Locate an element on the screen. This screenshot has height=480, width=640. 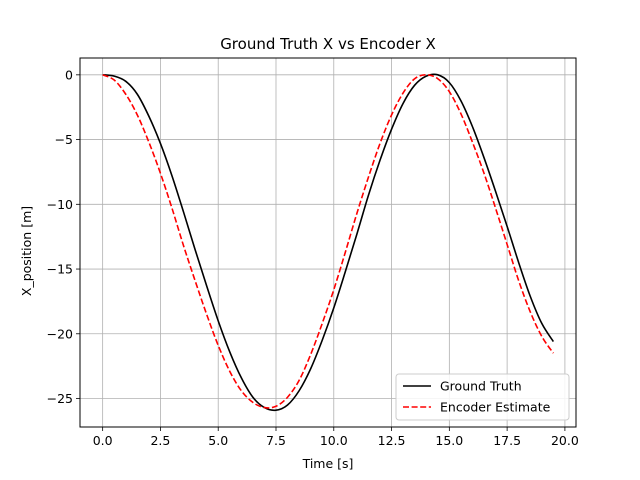
x-tick-label: 7.5 is located at coordinates (276, 440).